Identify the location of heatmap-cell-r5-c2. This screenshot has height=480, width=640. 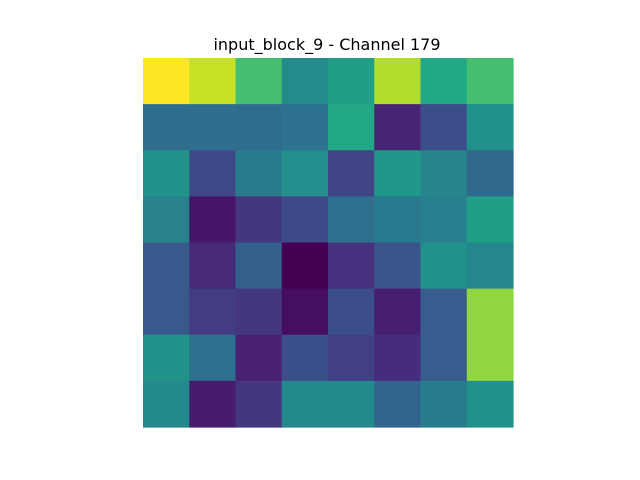
(259, 312).